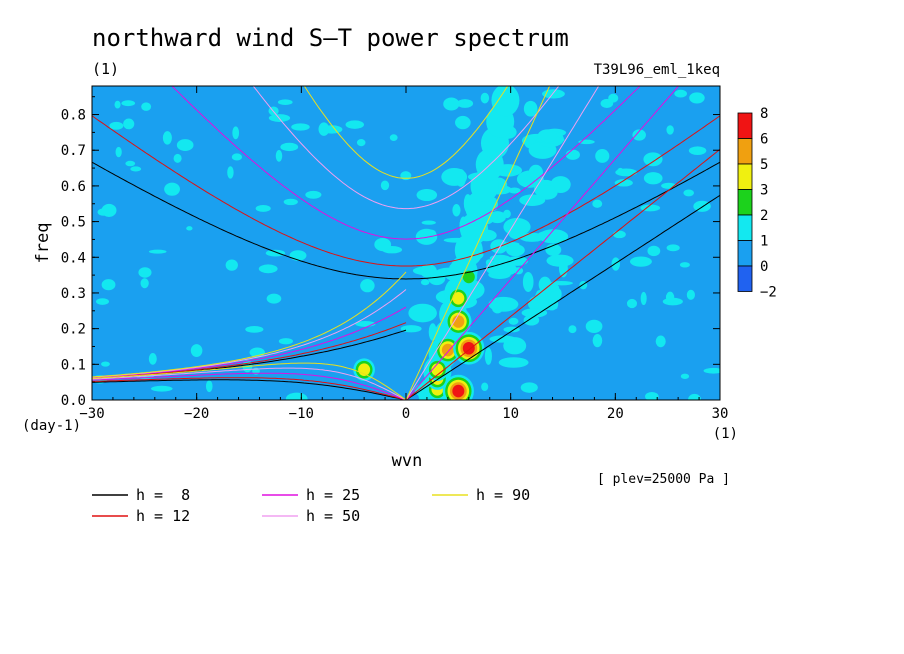  What do you see at coordinates (91, 414) in the screenshot?
I see `x-tick-label: −30` at bounding box center [91, 414].